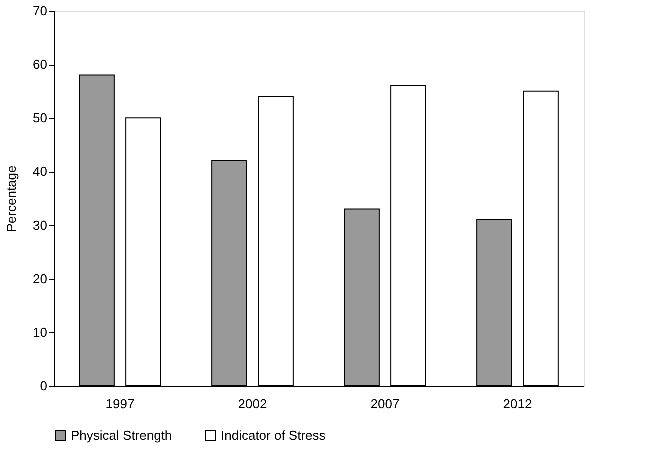 Image resolution: width=647 pixels, height=468 pixels. Describe the element at coordinates (121, 435) in the screenshot. I see `legend-label: Physical Strength` at that location.